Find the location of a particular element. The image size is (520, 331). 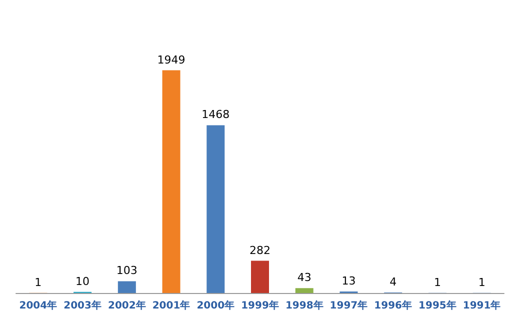

data-label: 1949 is located at coordinates (171, 59).